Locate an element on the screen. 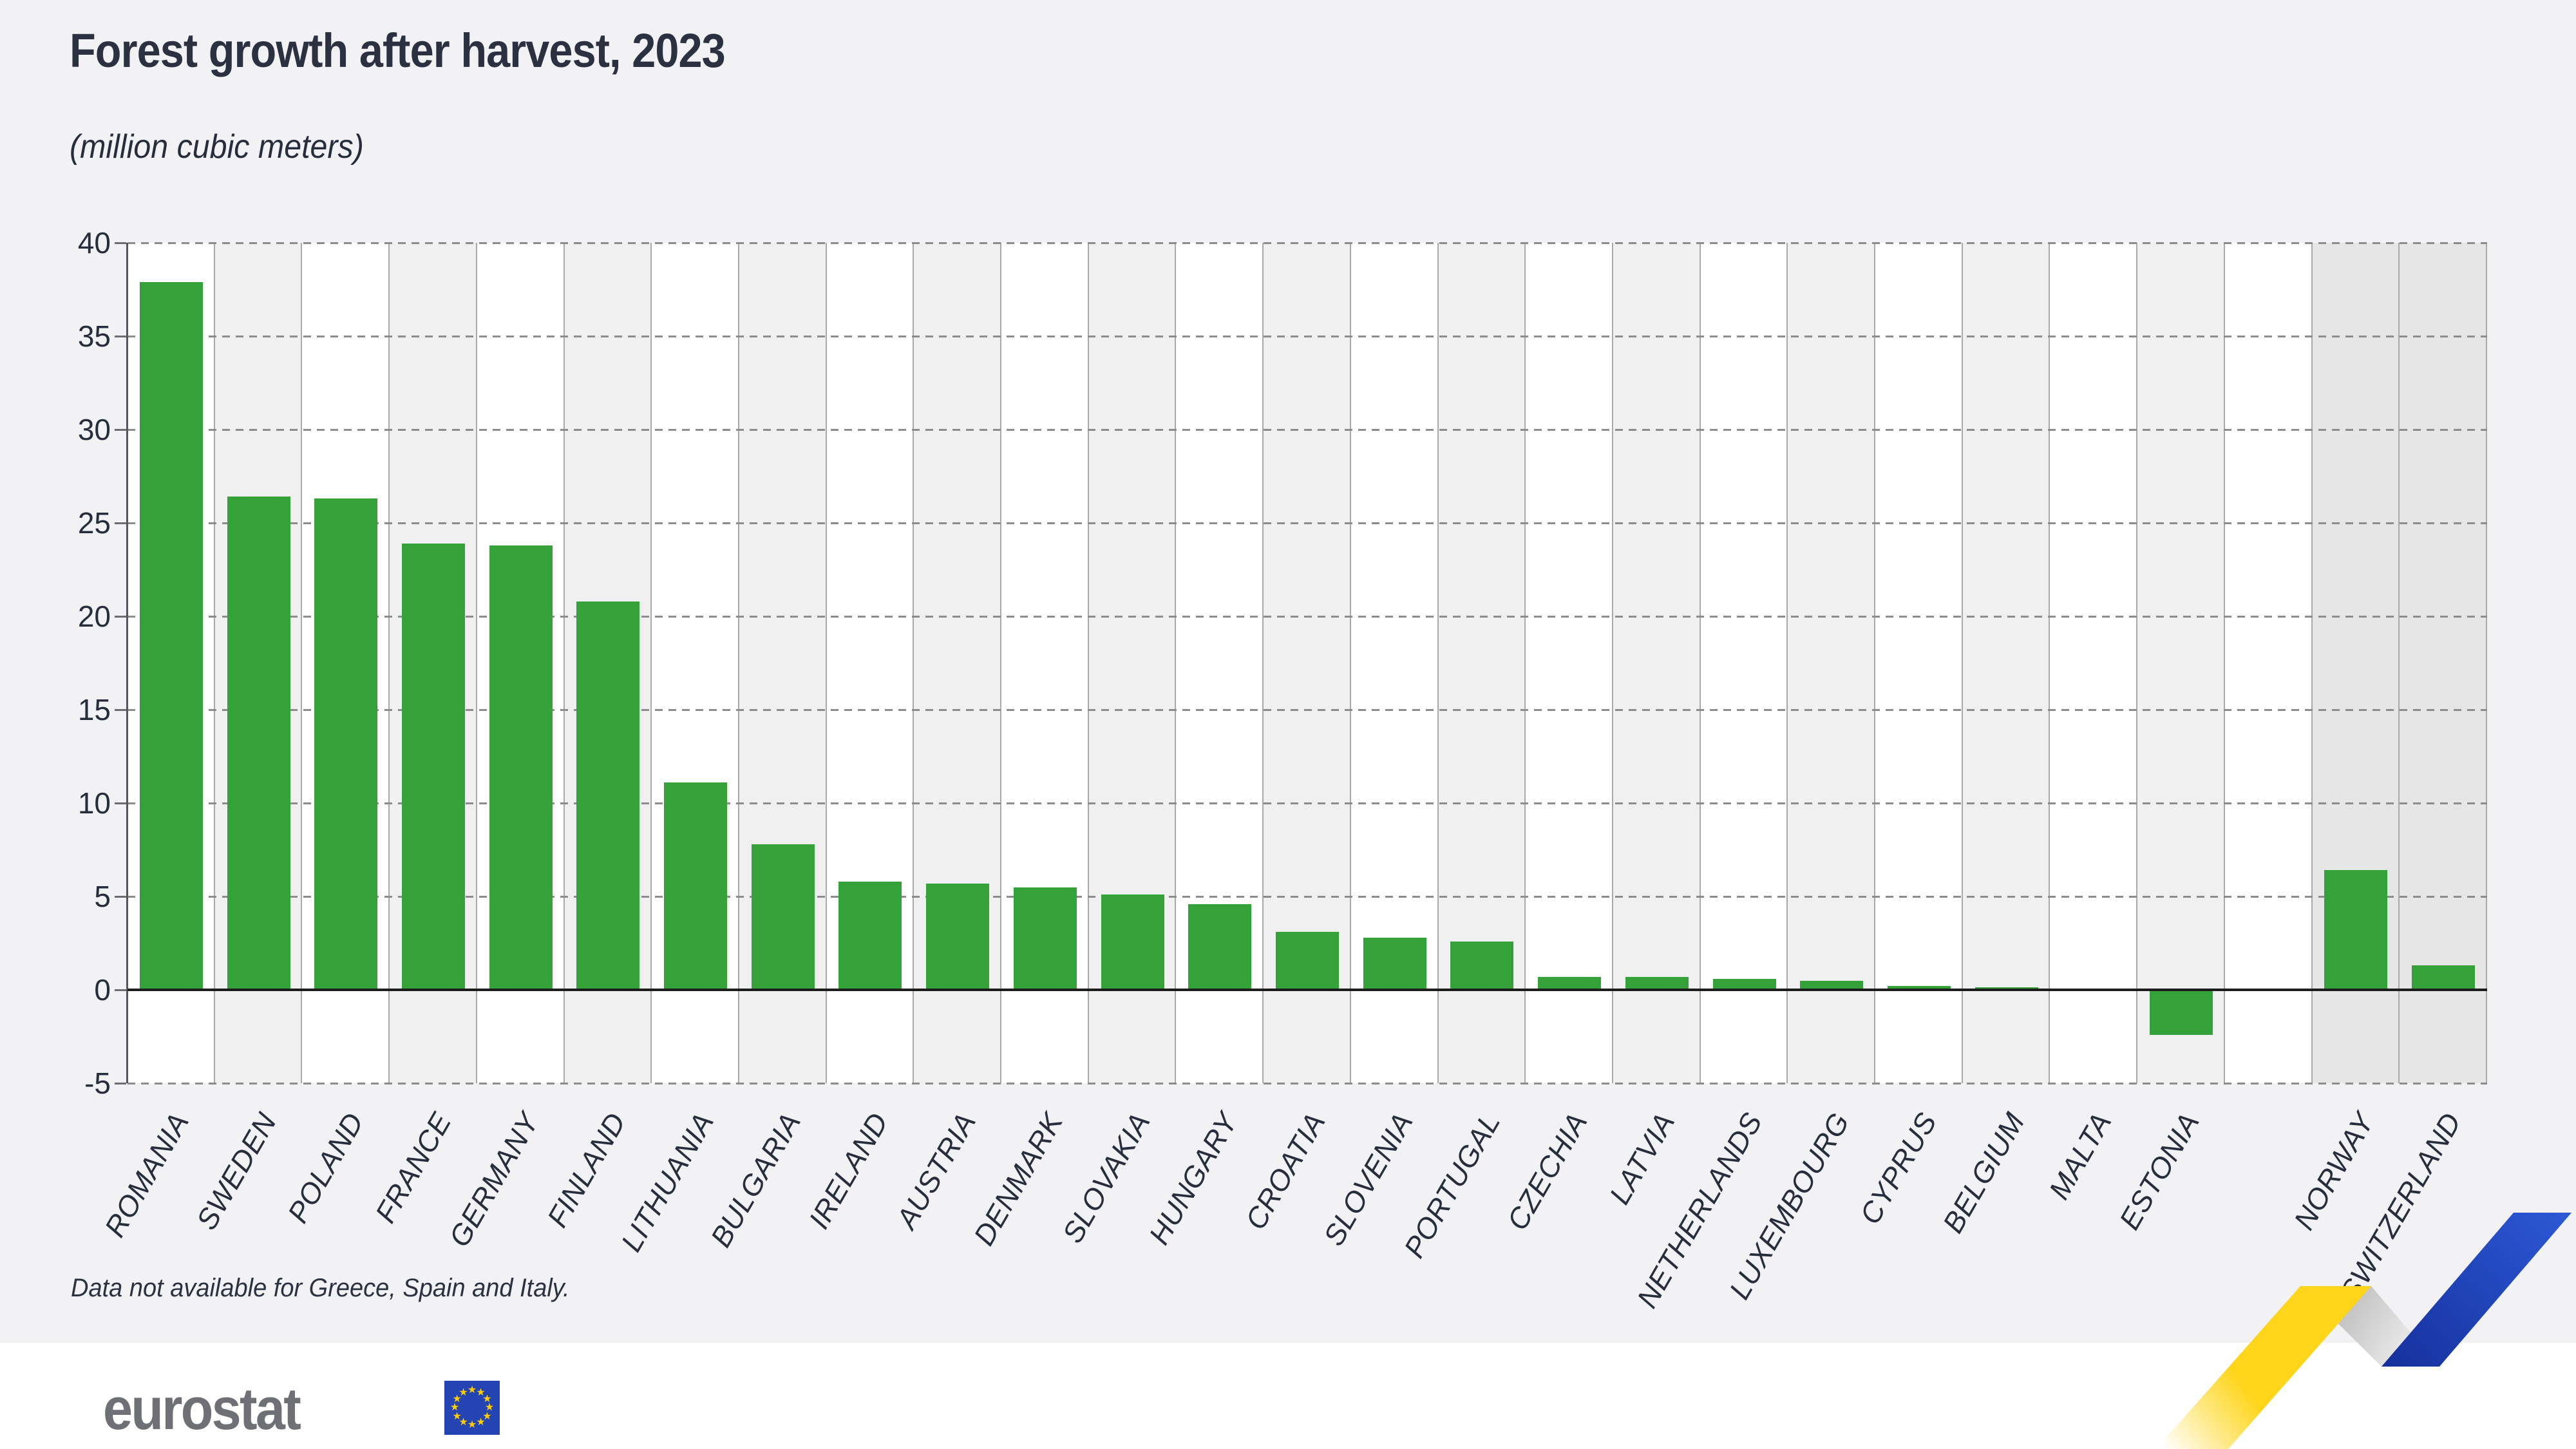 The height and width of the screenshot is (1449, 2576). y-axis-label: 10 is located at coordinates (94, 803).